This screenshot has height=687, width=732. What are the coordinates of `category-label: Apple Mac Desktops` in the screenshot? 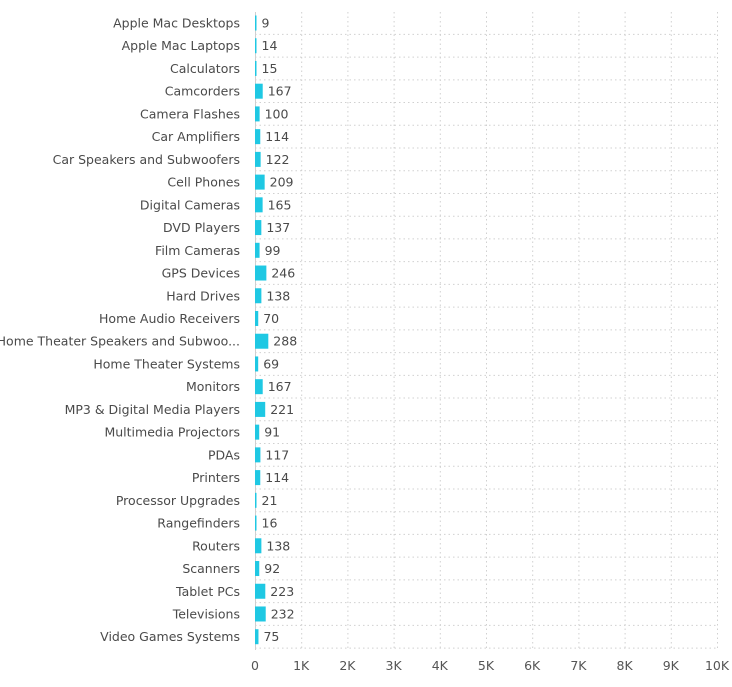 It's located at (176, 23).